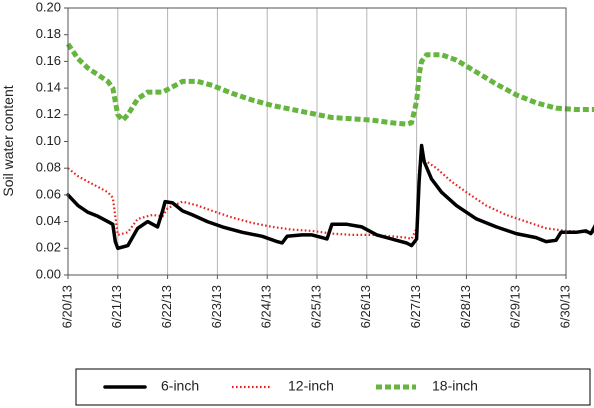 The height and width of the screenshot is (408, 594). What do you see at coordinates (455, 386) in the screenshot?
I see `legend-label-18-inch: 18-inch` at bounding box center [455, 386].